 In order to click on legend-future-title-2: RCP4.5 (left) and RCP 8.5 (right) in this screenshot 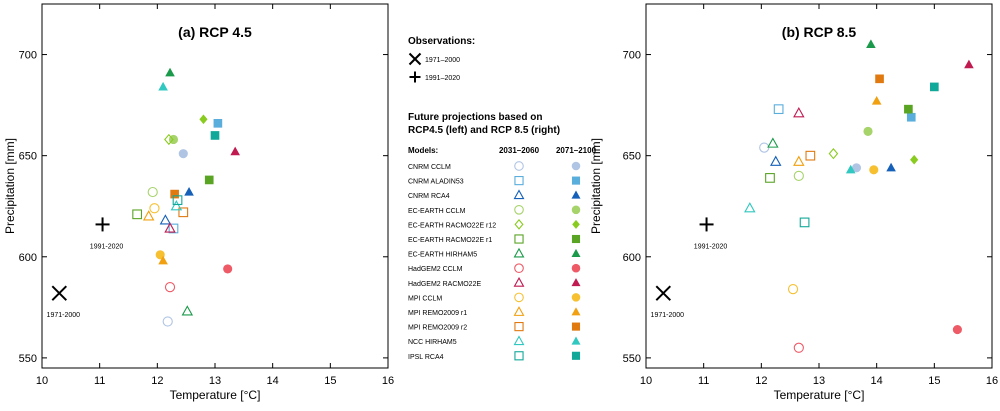, I will do `click(484, 130)`.